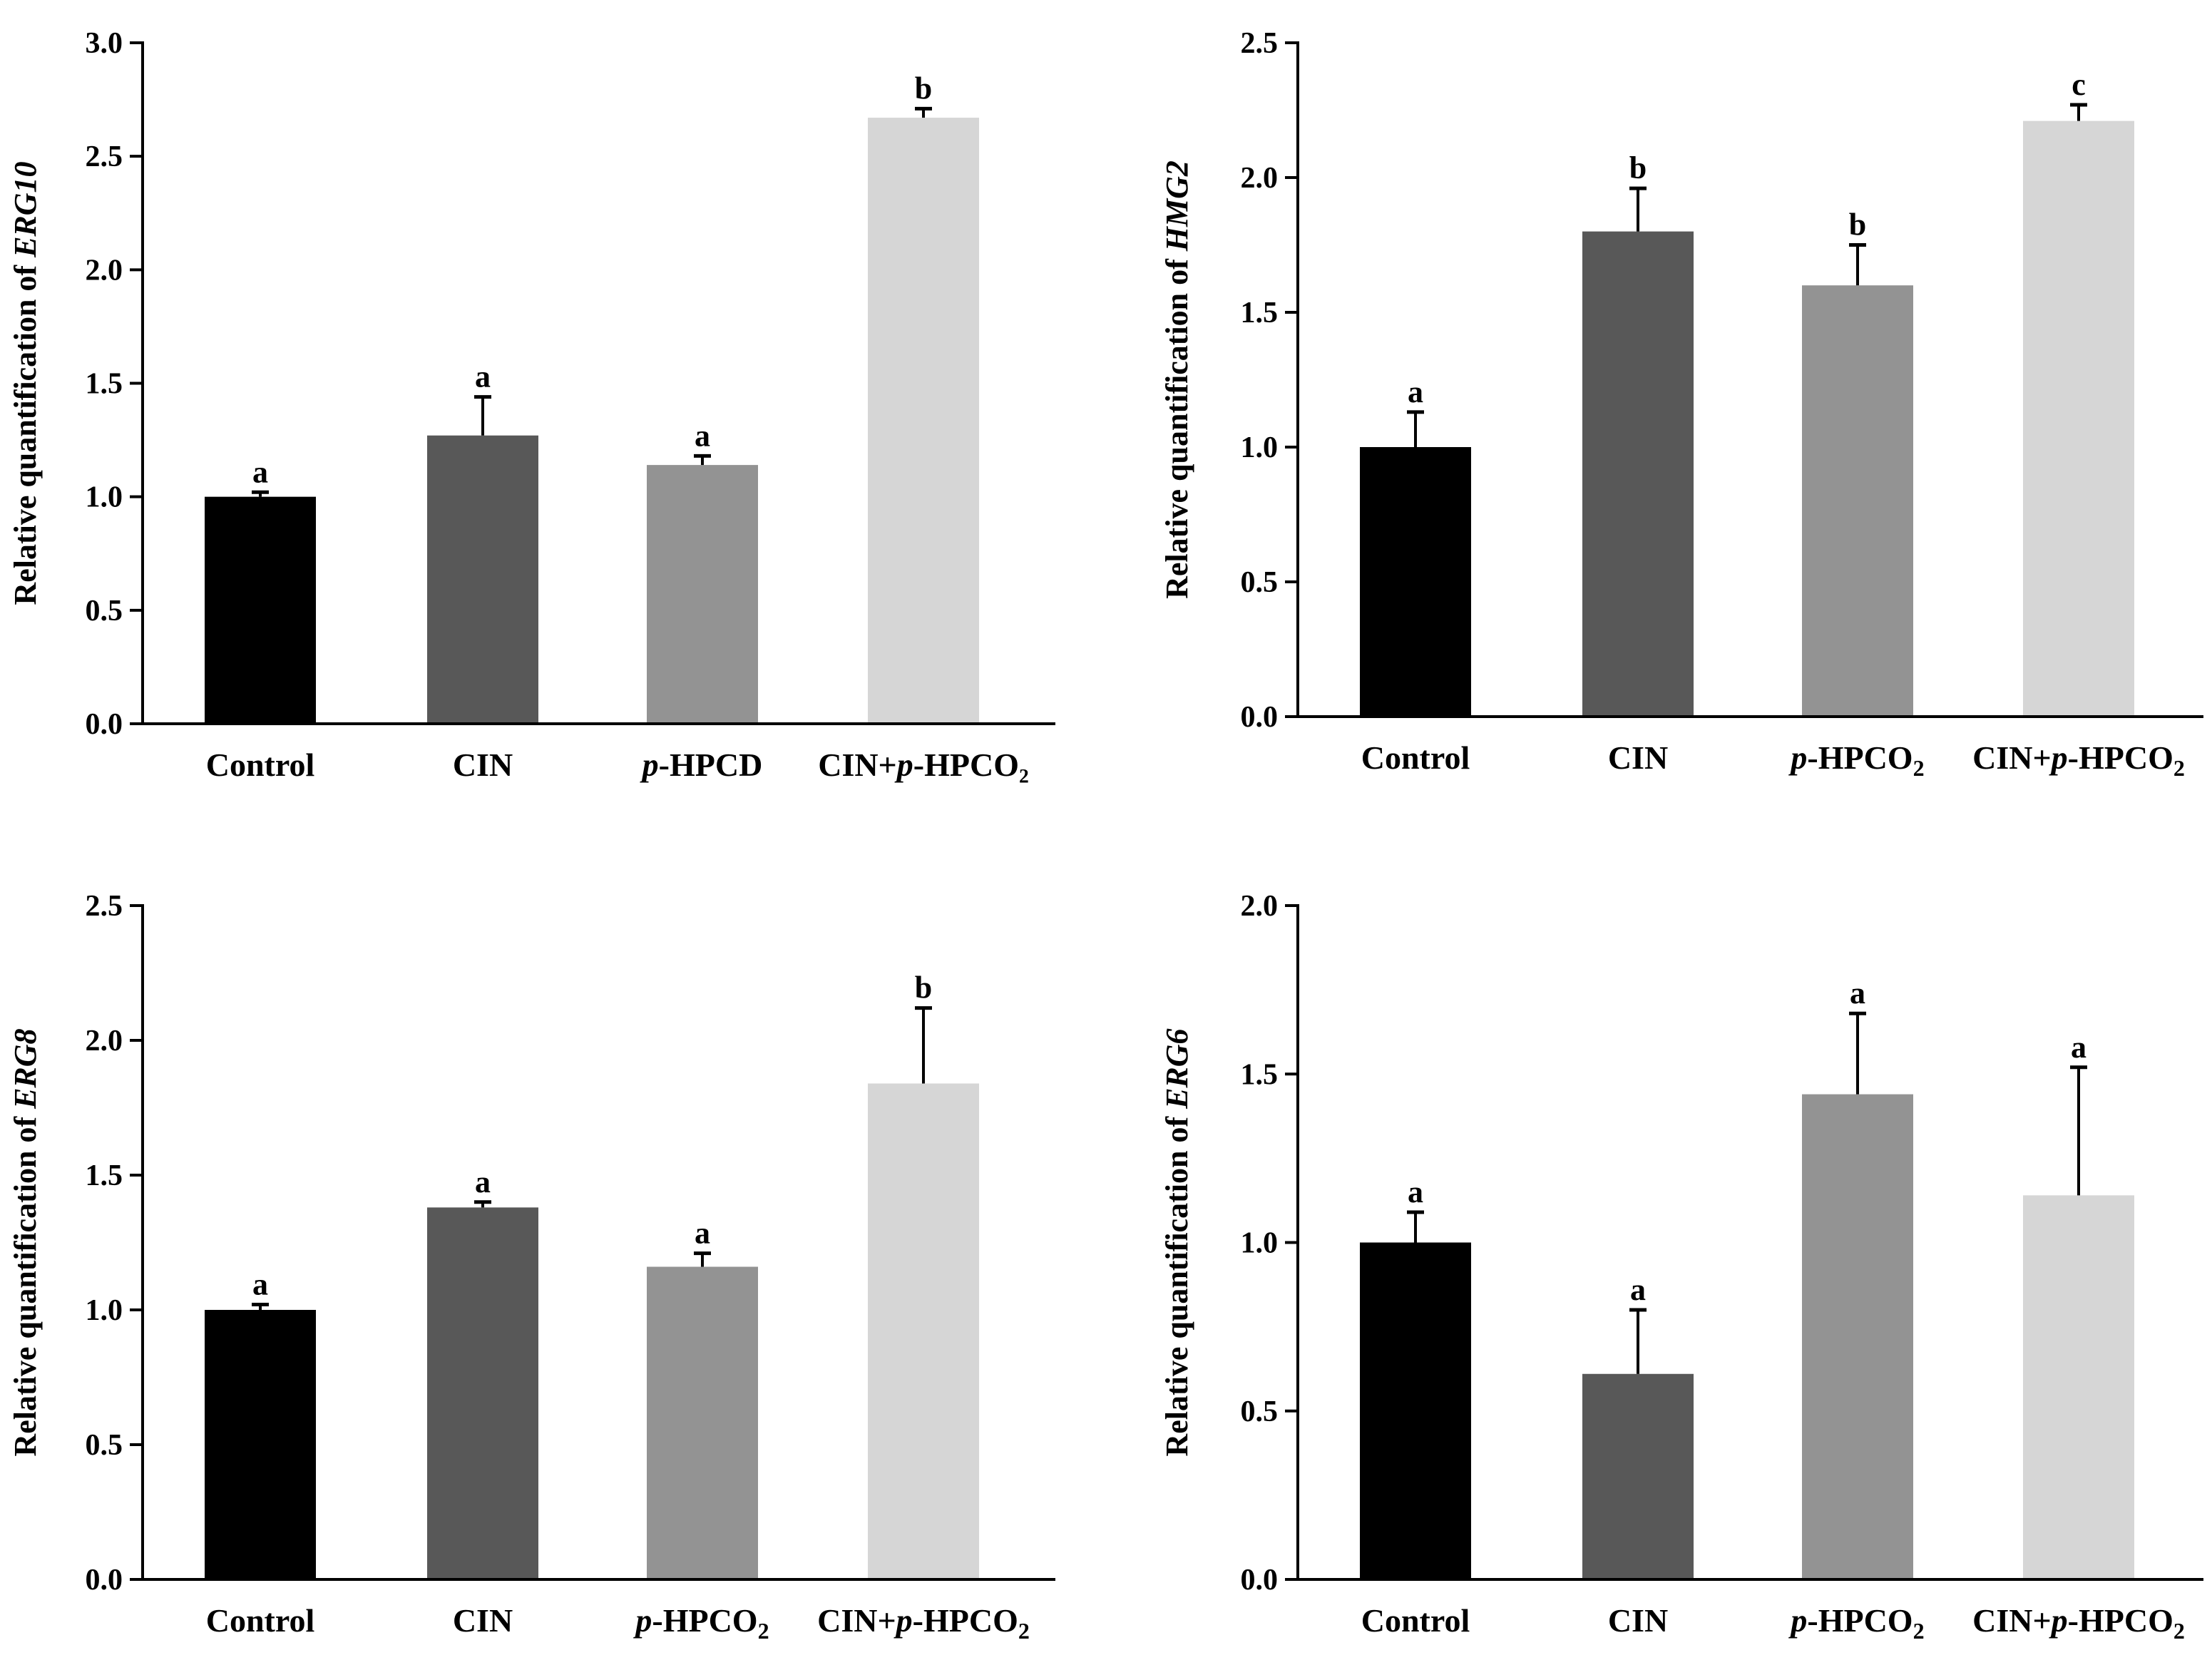 The image size is (2212, 1660). What do you see at coordinates (1176, 379) in the screenshot?
I see `y-axis-title: Relative quantification of HMG2` at bounding box center [1176, 379].